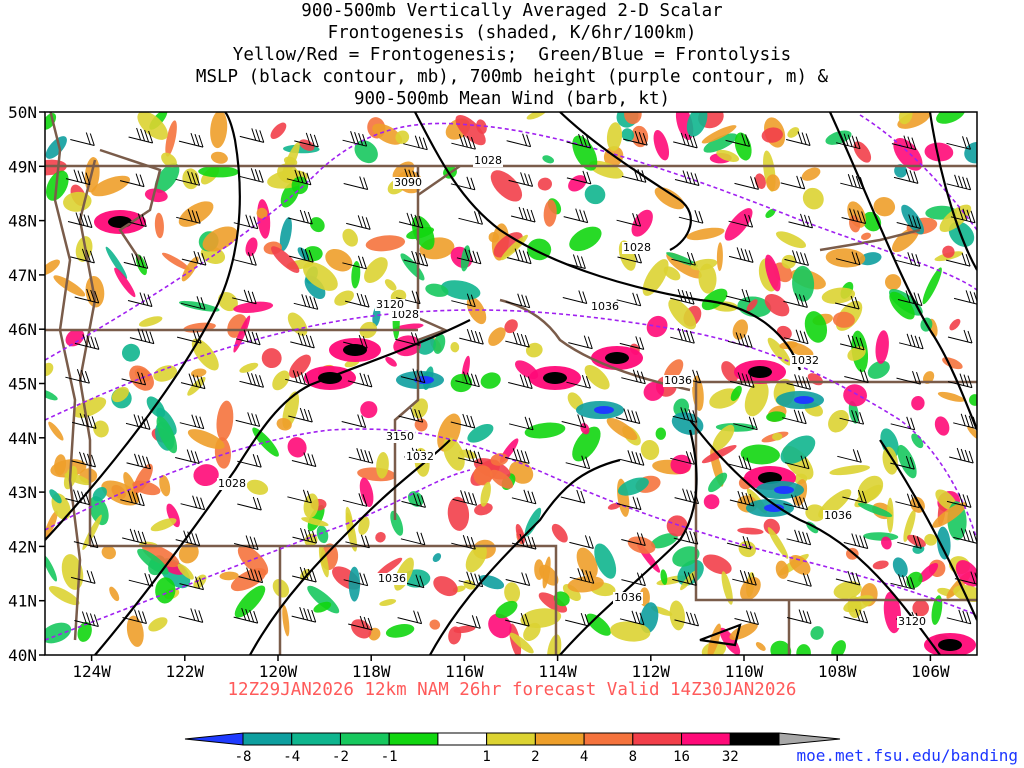 The height and width of the screenshot is (768, 1024). What do you see at coordinates (809, 739) in the screenshot?
I see `colorbar-arrow-high` at bounding box center [809, 739].